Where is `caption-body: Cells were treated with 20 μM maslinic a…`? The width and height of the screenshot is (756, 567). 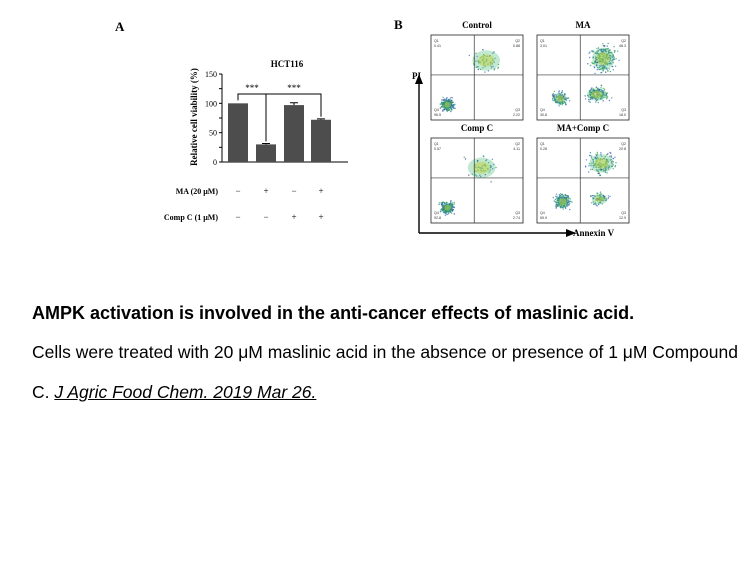
caption-body: Cells were treated with 20 μM maslinic a… is located at coordinates (389, 372).